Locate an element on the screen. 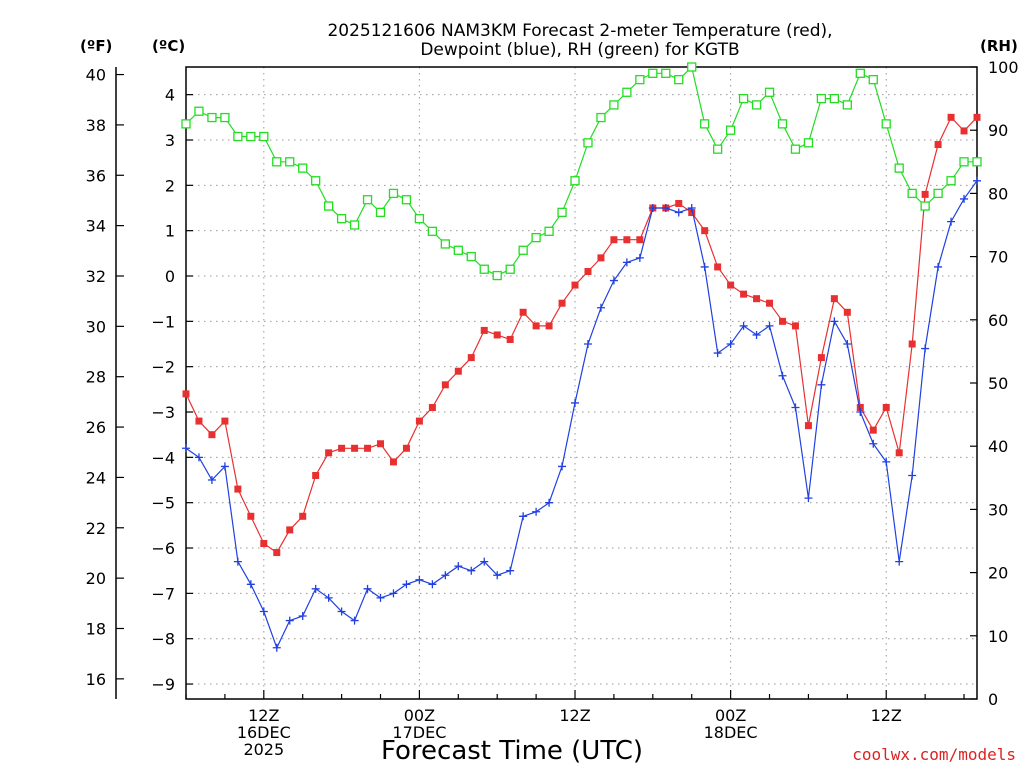  branding-link: coolwx.com/models is located at coordinates (934, 754).